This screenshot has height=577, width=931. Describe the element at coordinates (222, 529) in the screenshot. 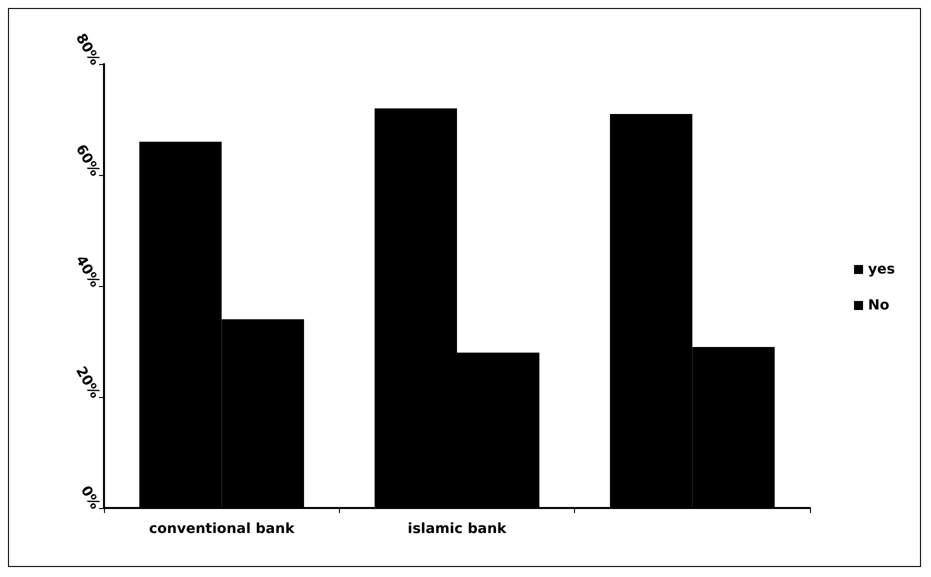

I see `x-tick-label: conventional bank` at that location.